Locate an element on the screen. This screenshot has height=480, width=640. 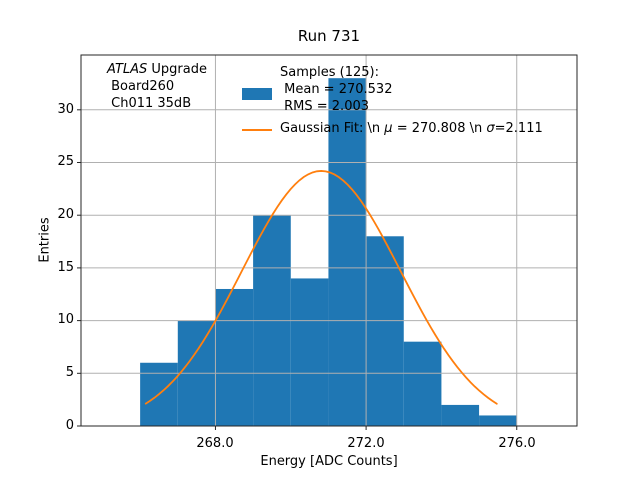
x-tick-label: 272.0 is located at coordinates (366, 443).